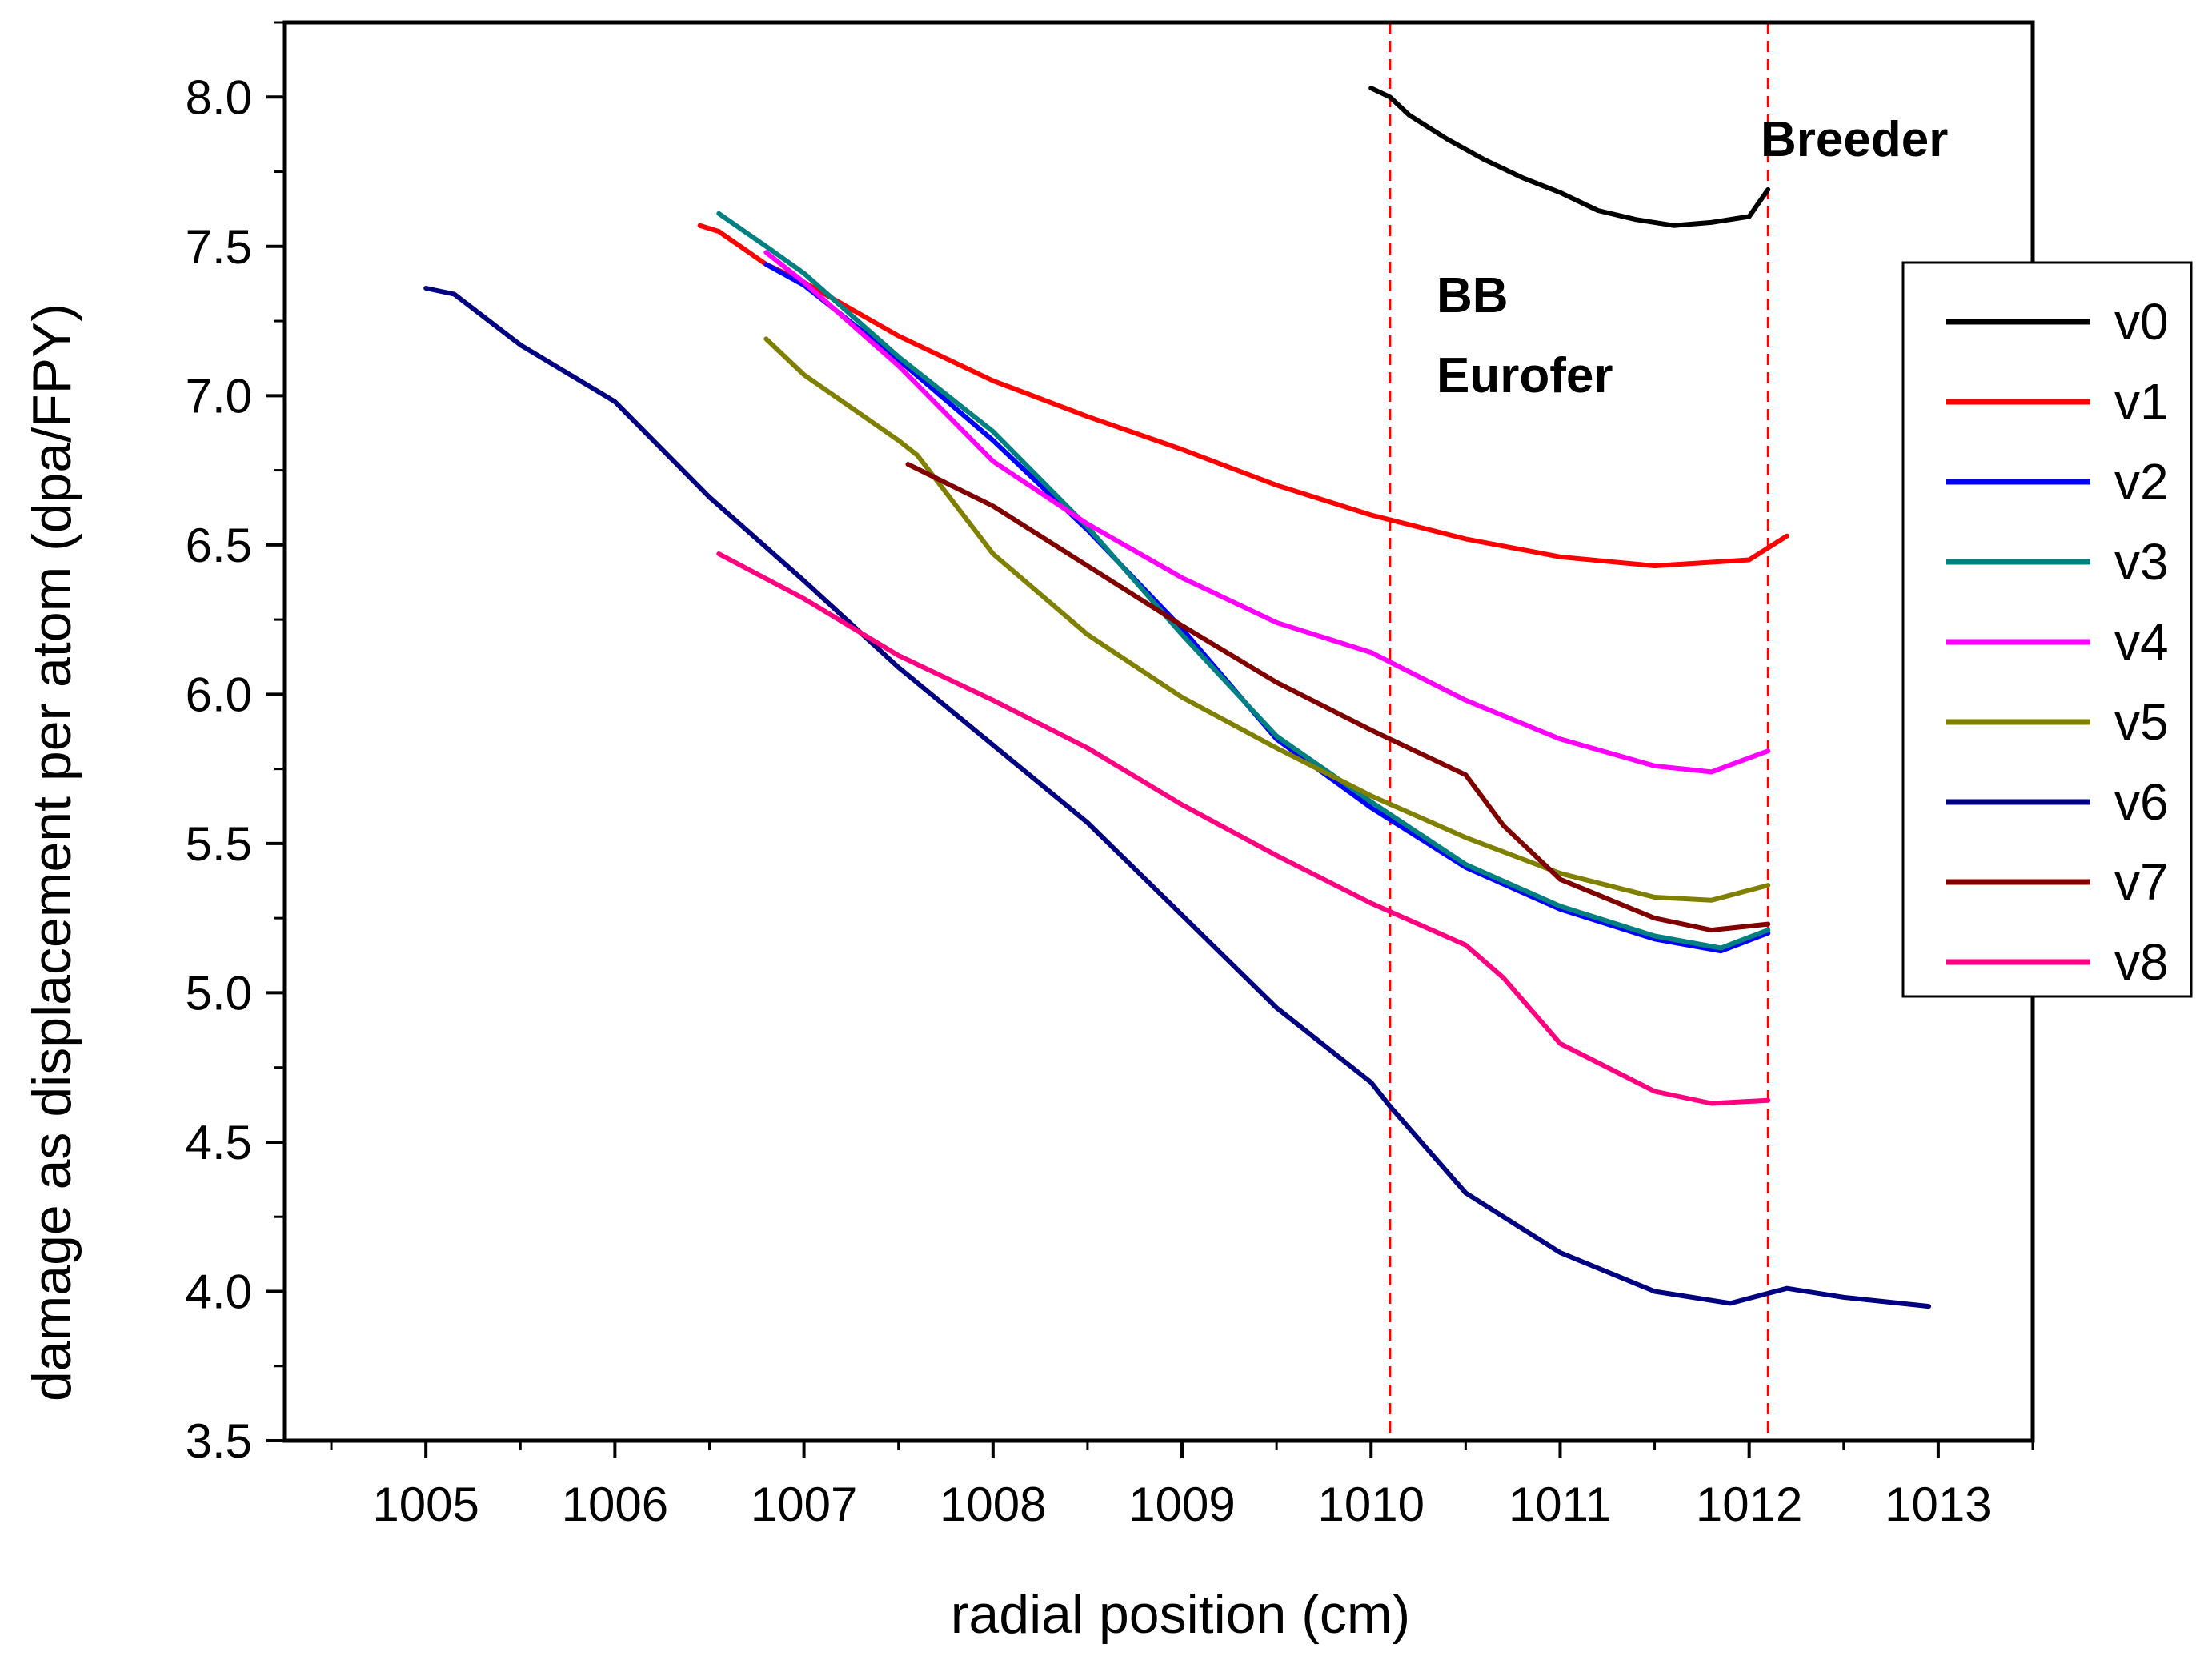 The width and height of the screenshot is (2212, 1660). Describe the element at coordinates (1525, 375) in the screenshot. I see `annotation-eurofer: Eurofer` at that location.